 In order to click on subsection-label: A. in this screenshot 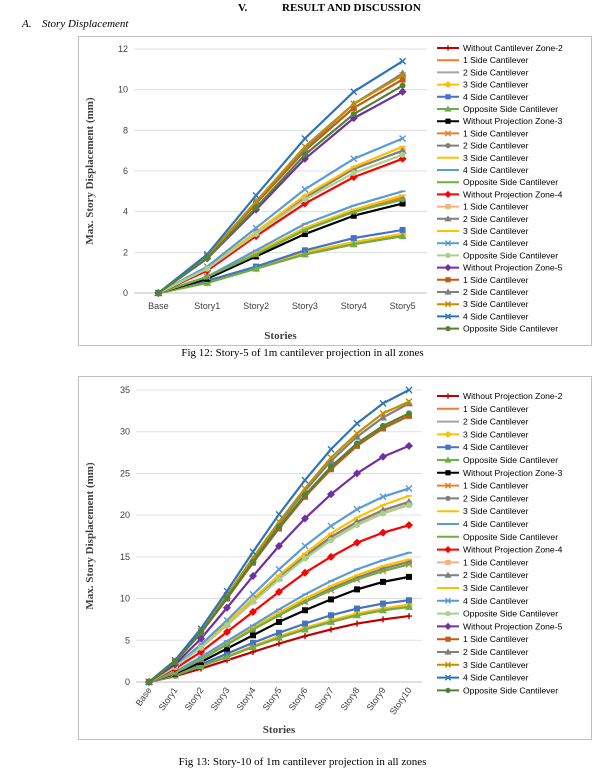, I will do `click(27, 24)`.